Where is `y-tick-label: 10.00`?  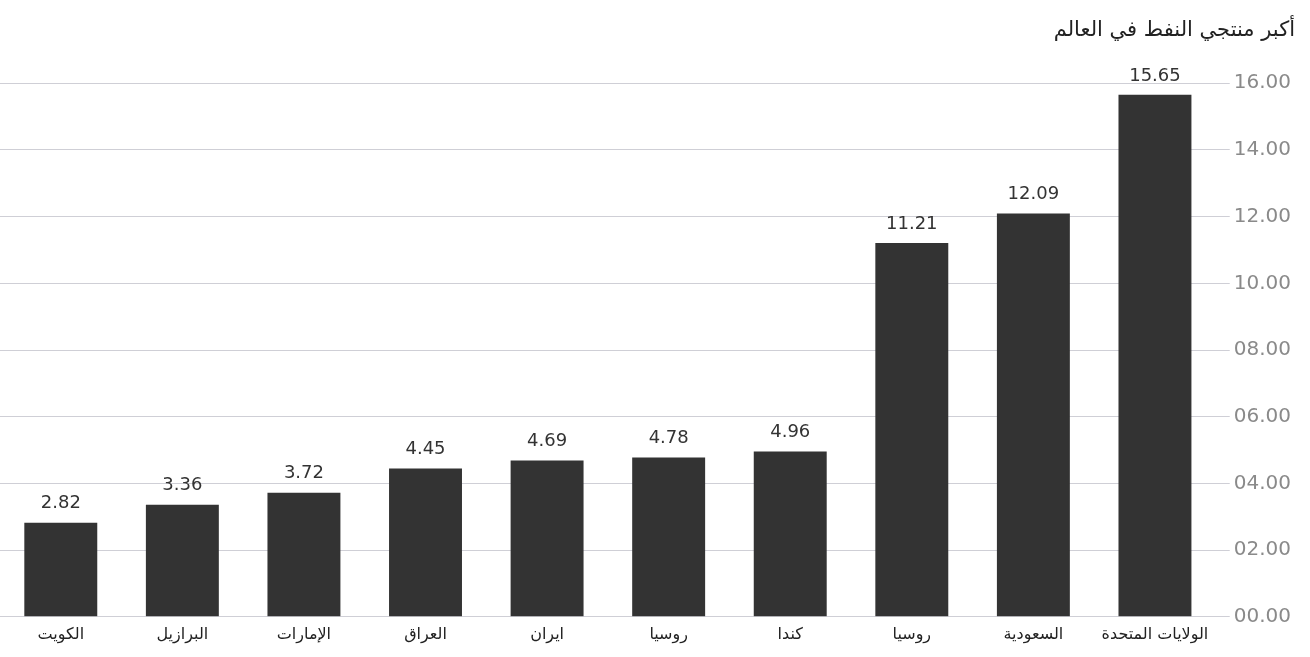
y-tick-label: 10.00 is located at coordinates (1262, 281).